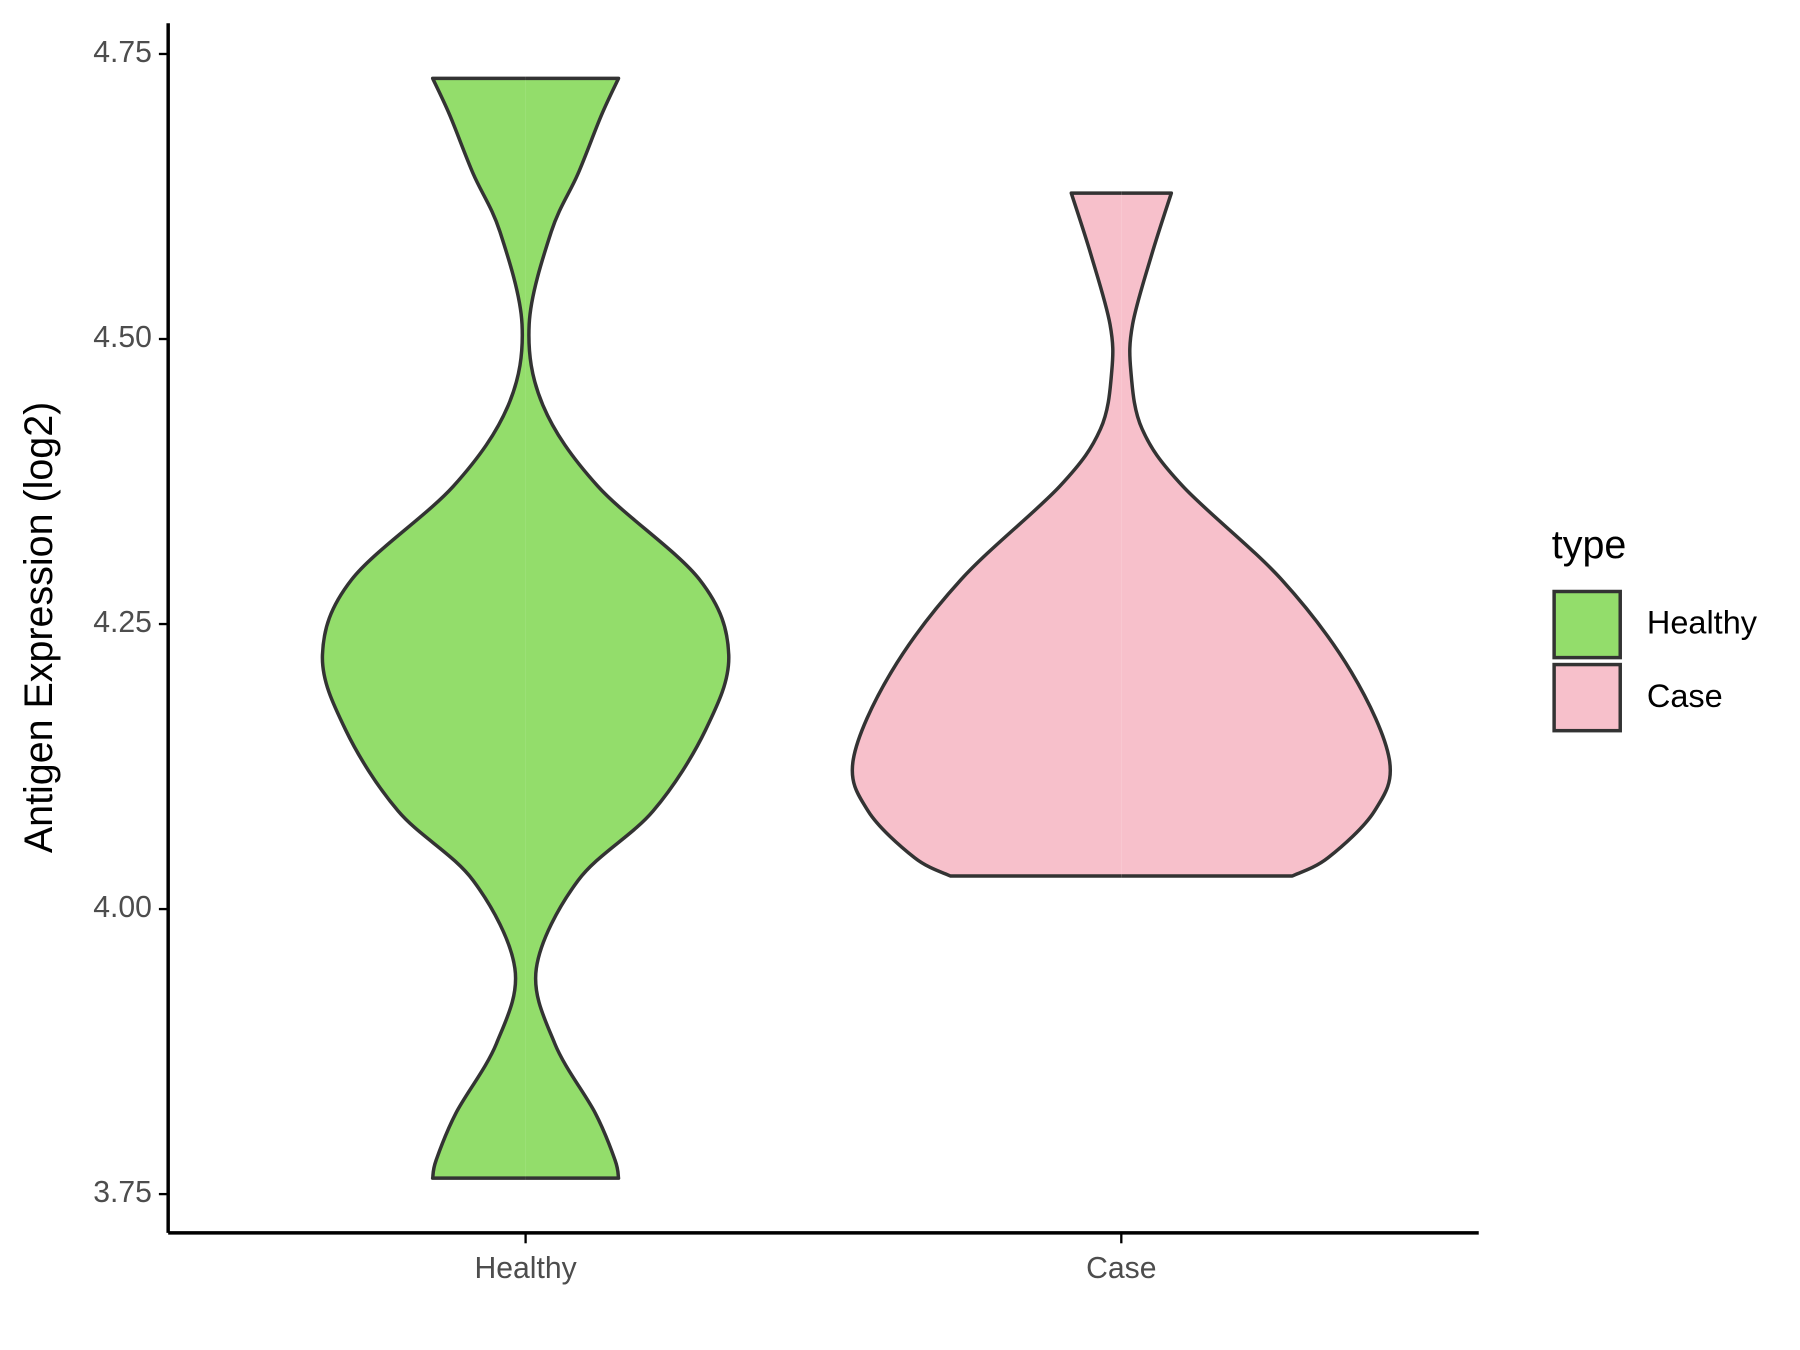 The height and width of the screenshot is (1350, 1800). Describe the element at coordinates (122, 622) in the screenshot. I see `y-tick-label: 4.25` at that location.